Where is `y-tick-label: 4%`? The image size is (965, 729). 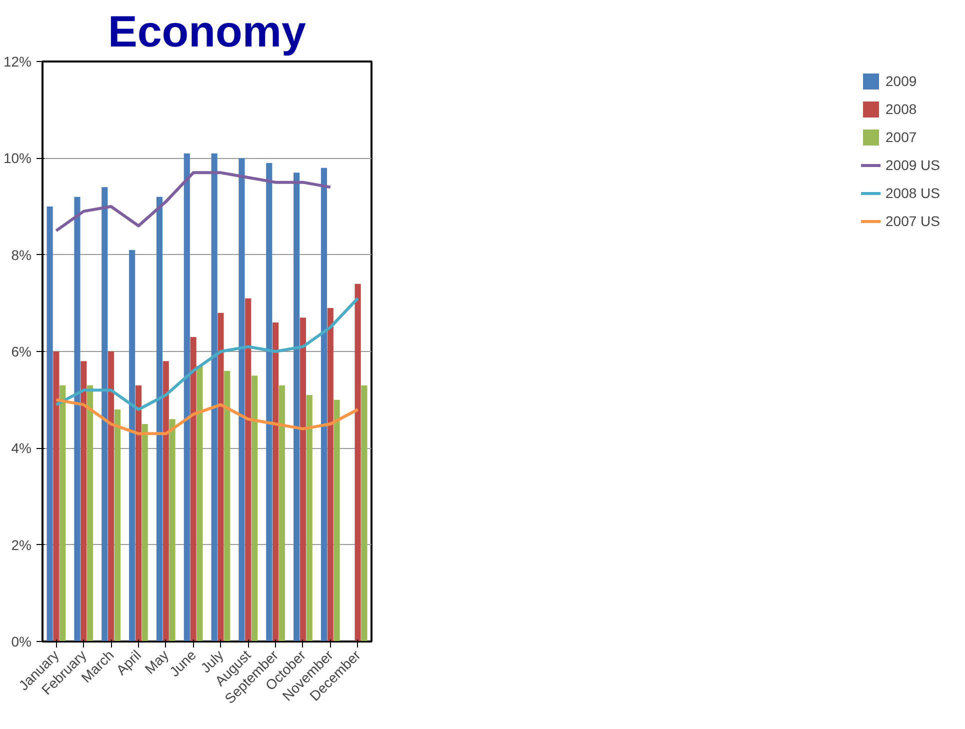
y-tick-label: 4% is located at coordinates (21, 448).